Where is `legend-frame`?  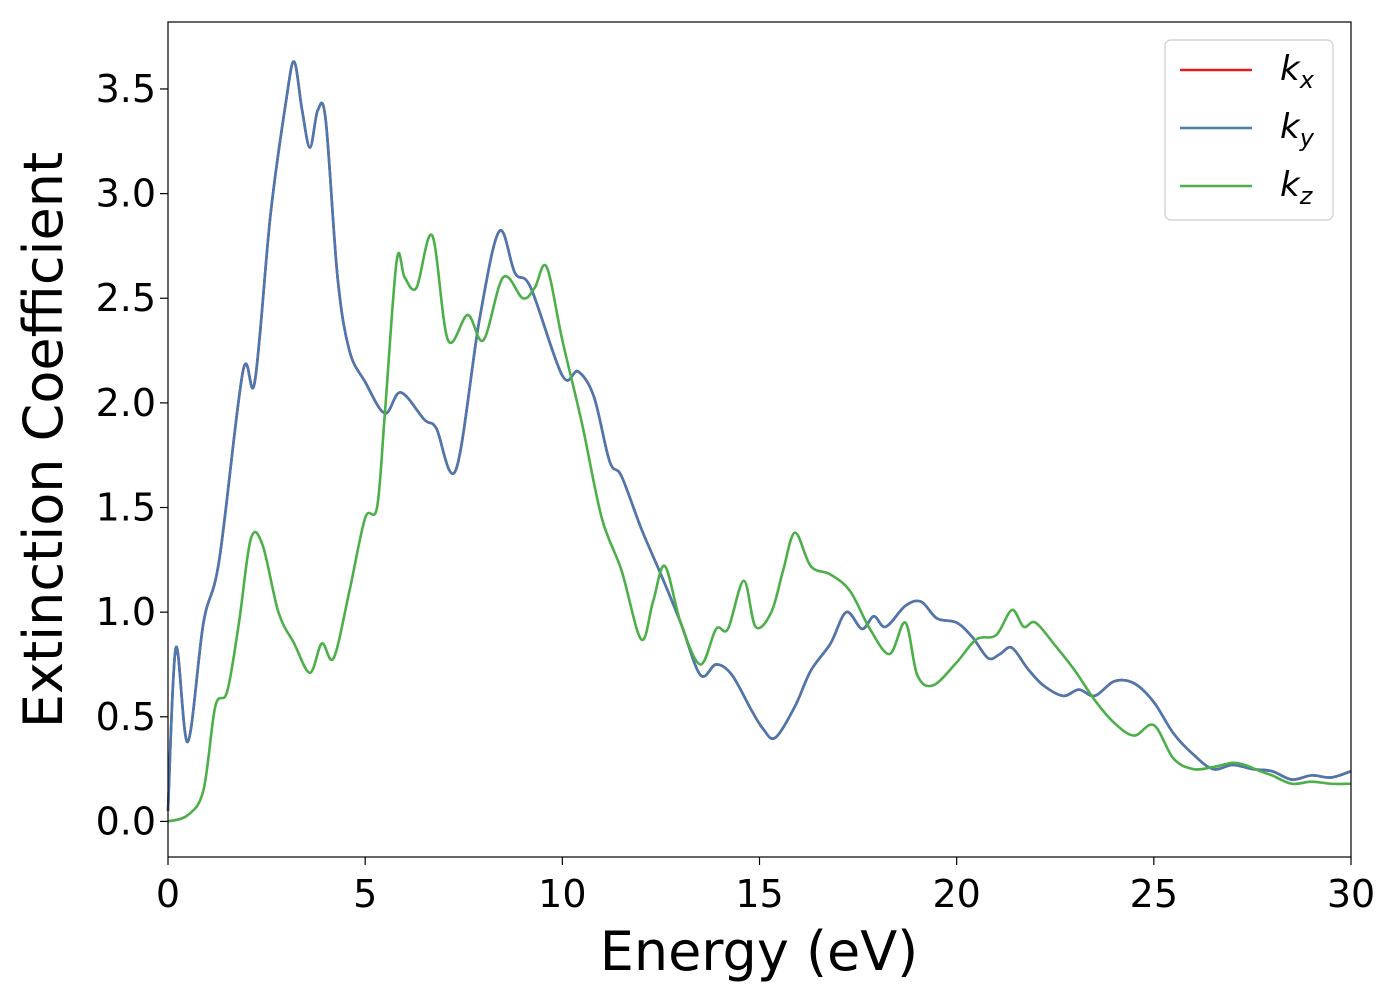 legend-frame is located at coordinates (1249, 130).